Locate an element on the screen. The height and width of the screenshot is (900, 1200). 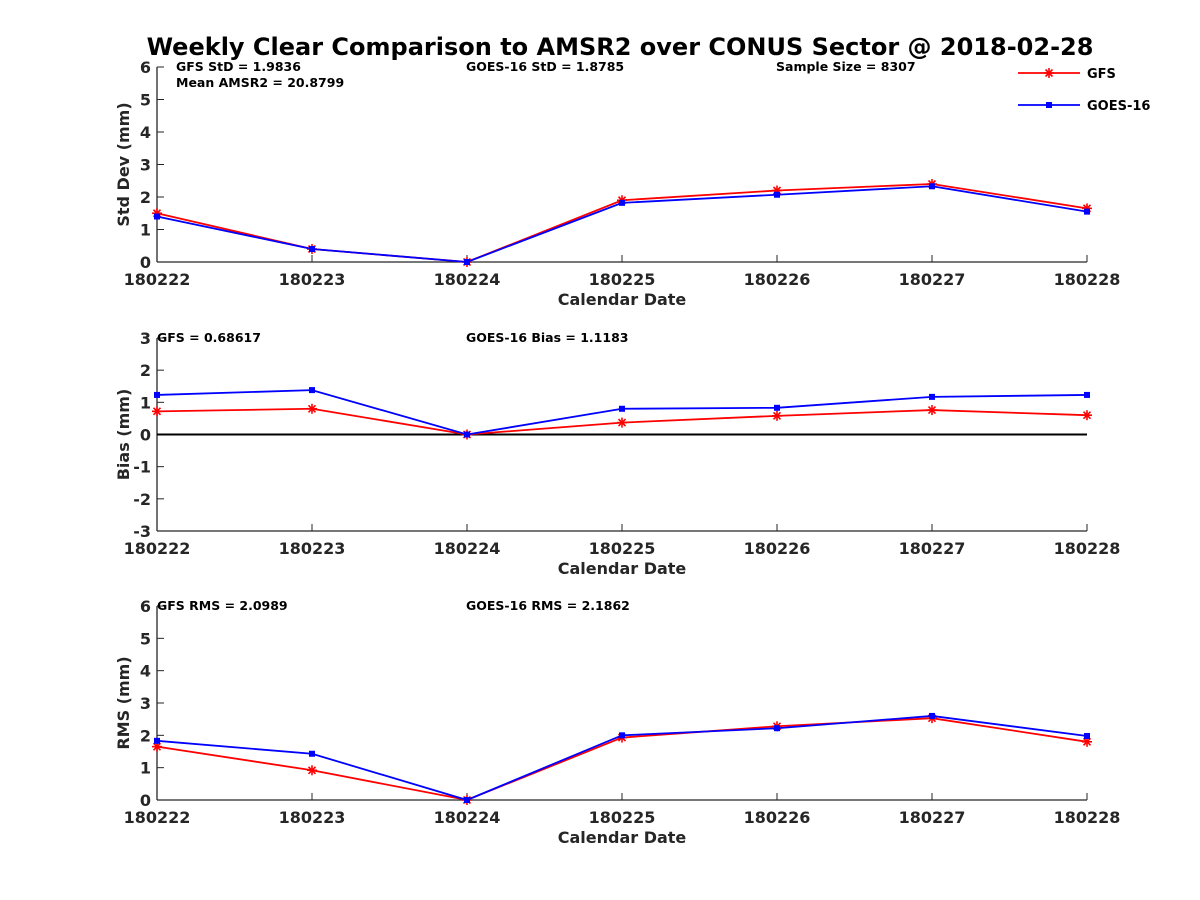
y-tick-label: -3 is located at coordinates (142, 531).